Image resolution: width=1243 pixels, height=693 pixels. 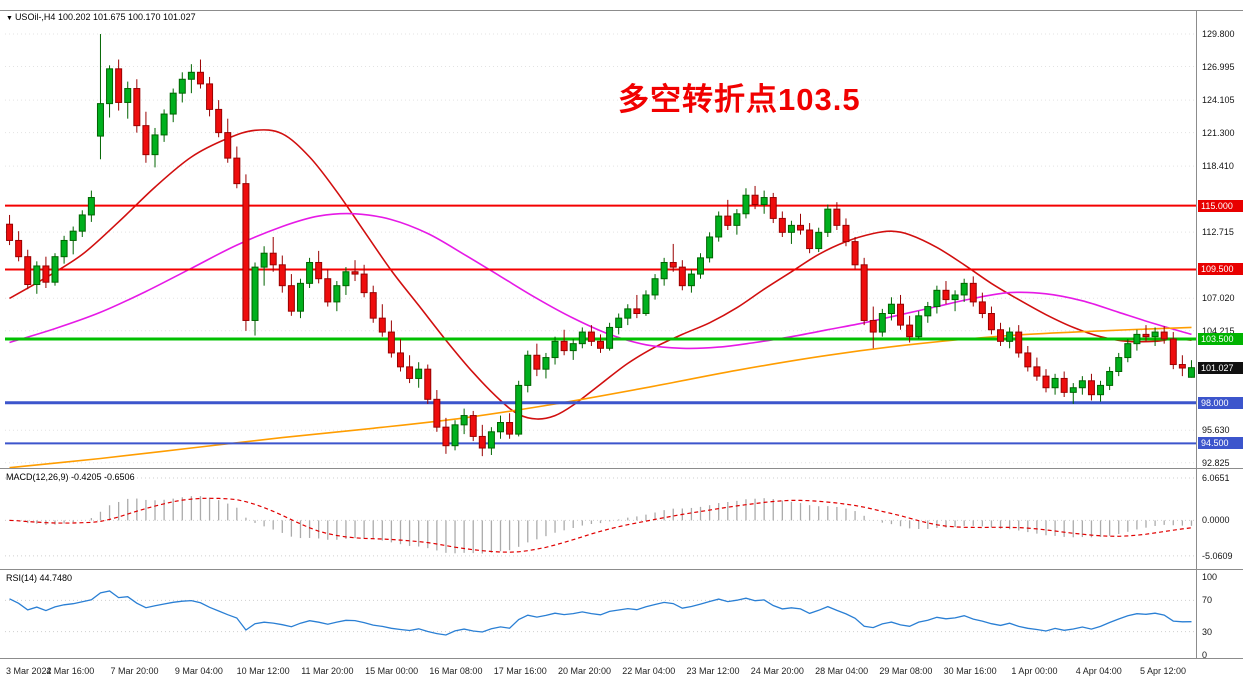 What do you see at coordinates (1220, 367) in the screenshot?
I see `current-price-label: 101.027` at bounding box center [1220, 367].